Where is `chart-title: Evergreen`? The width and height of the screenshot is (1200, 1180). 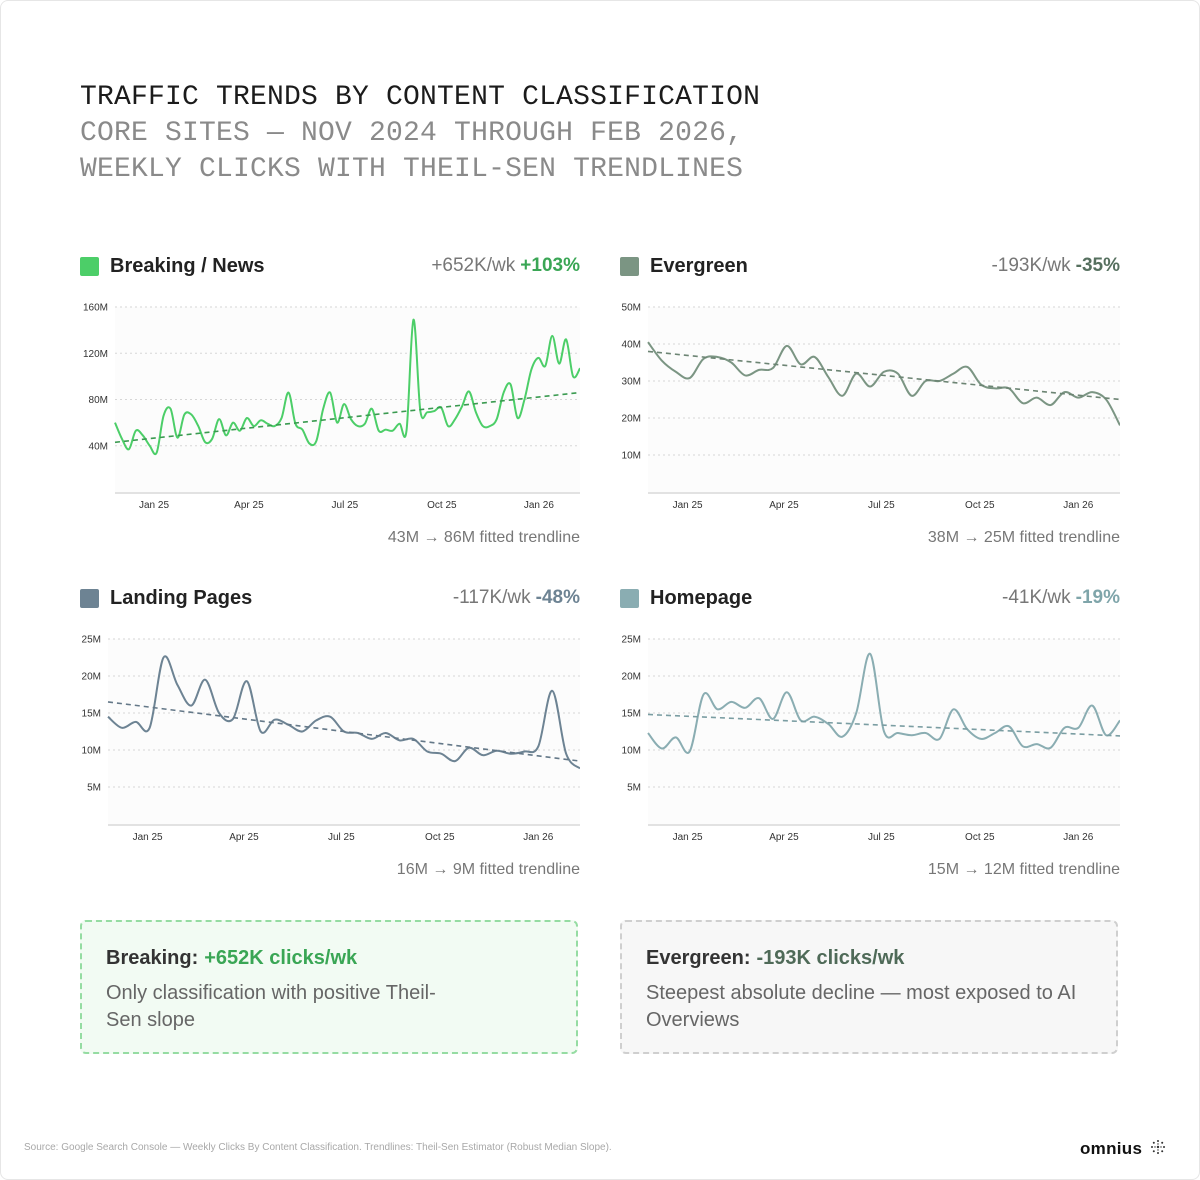
chart-title: Evergreen is located at coordinates (699, 266).